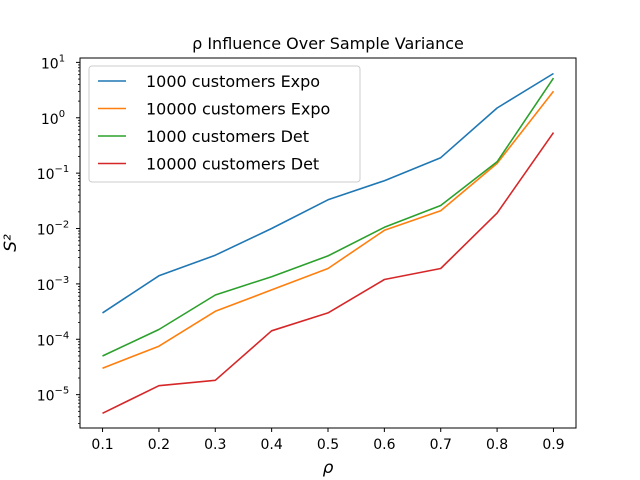  What do you see at coordinates (497, 445) in the screenshot?
I see `x-tick-label: 0.8` at bounding box center [497, 445].